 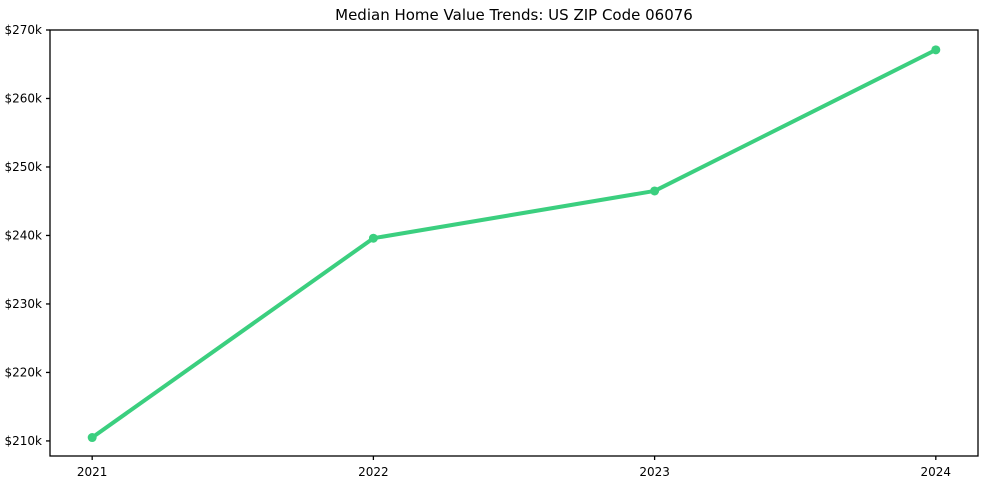 What do you see at coordinates (24, 441) in the screenshot?
I see `y-tick-label: $210k` at bounding box center [24, 441].